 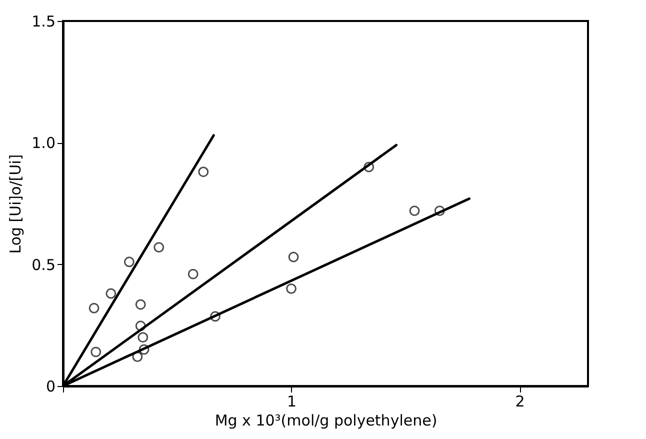 What do you see at coordinates (44, 143) in the screenshot?
I see `y-tick-label: 1.0` at bounding box center [44, 143].